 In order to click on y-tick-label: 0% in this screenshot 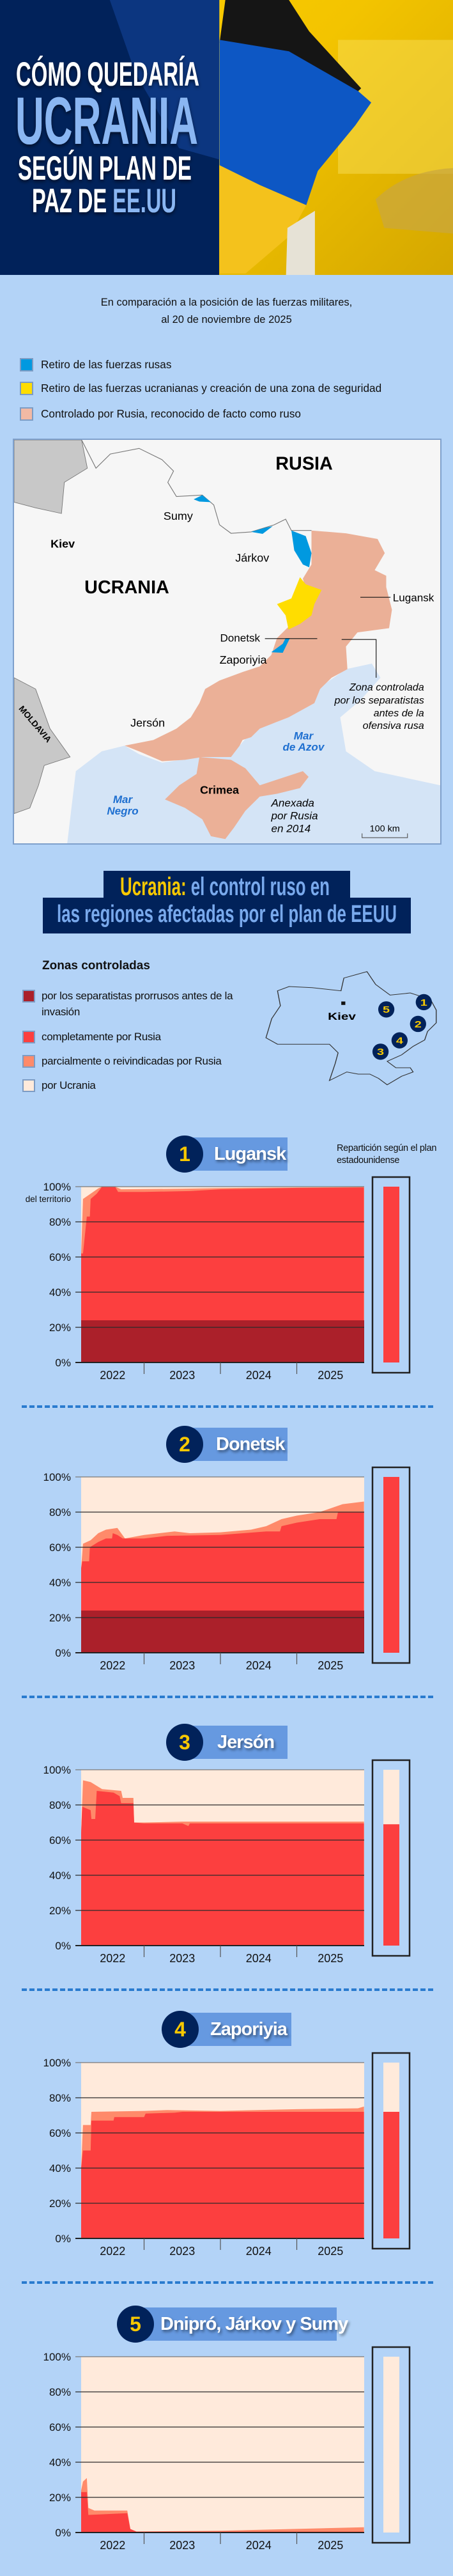, I will do `click(63, 2533)`.